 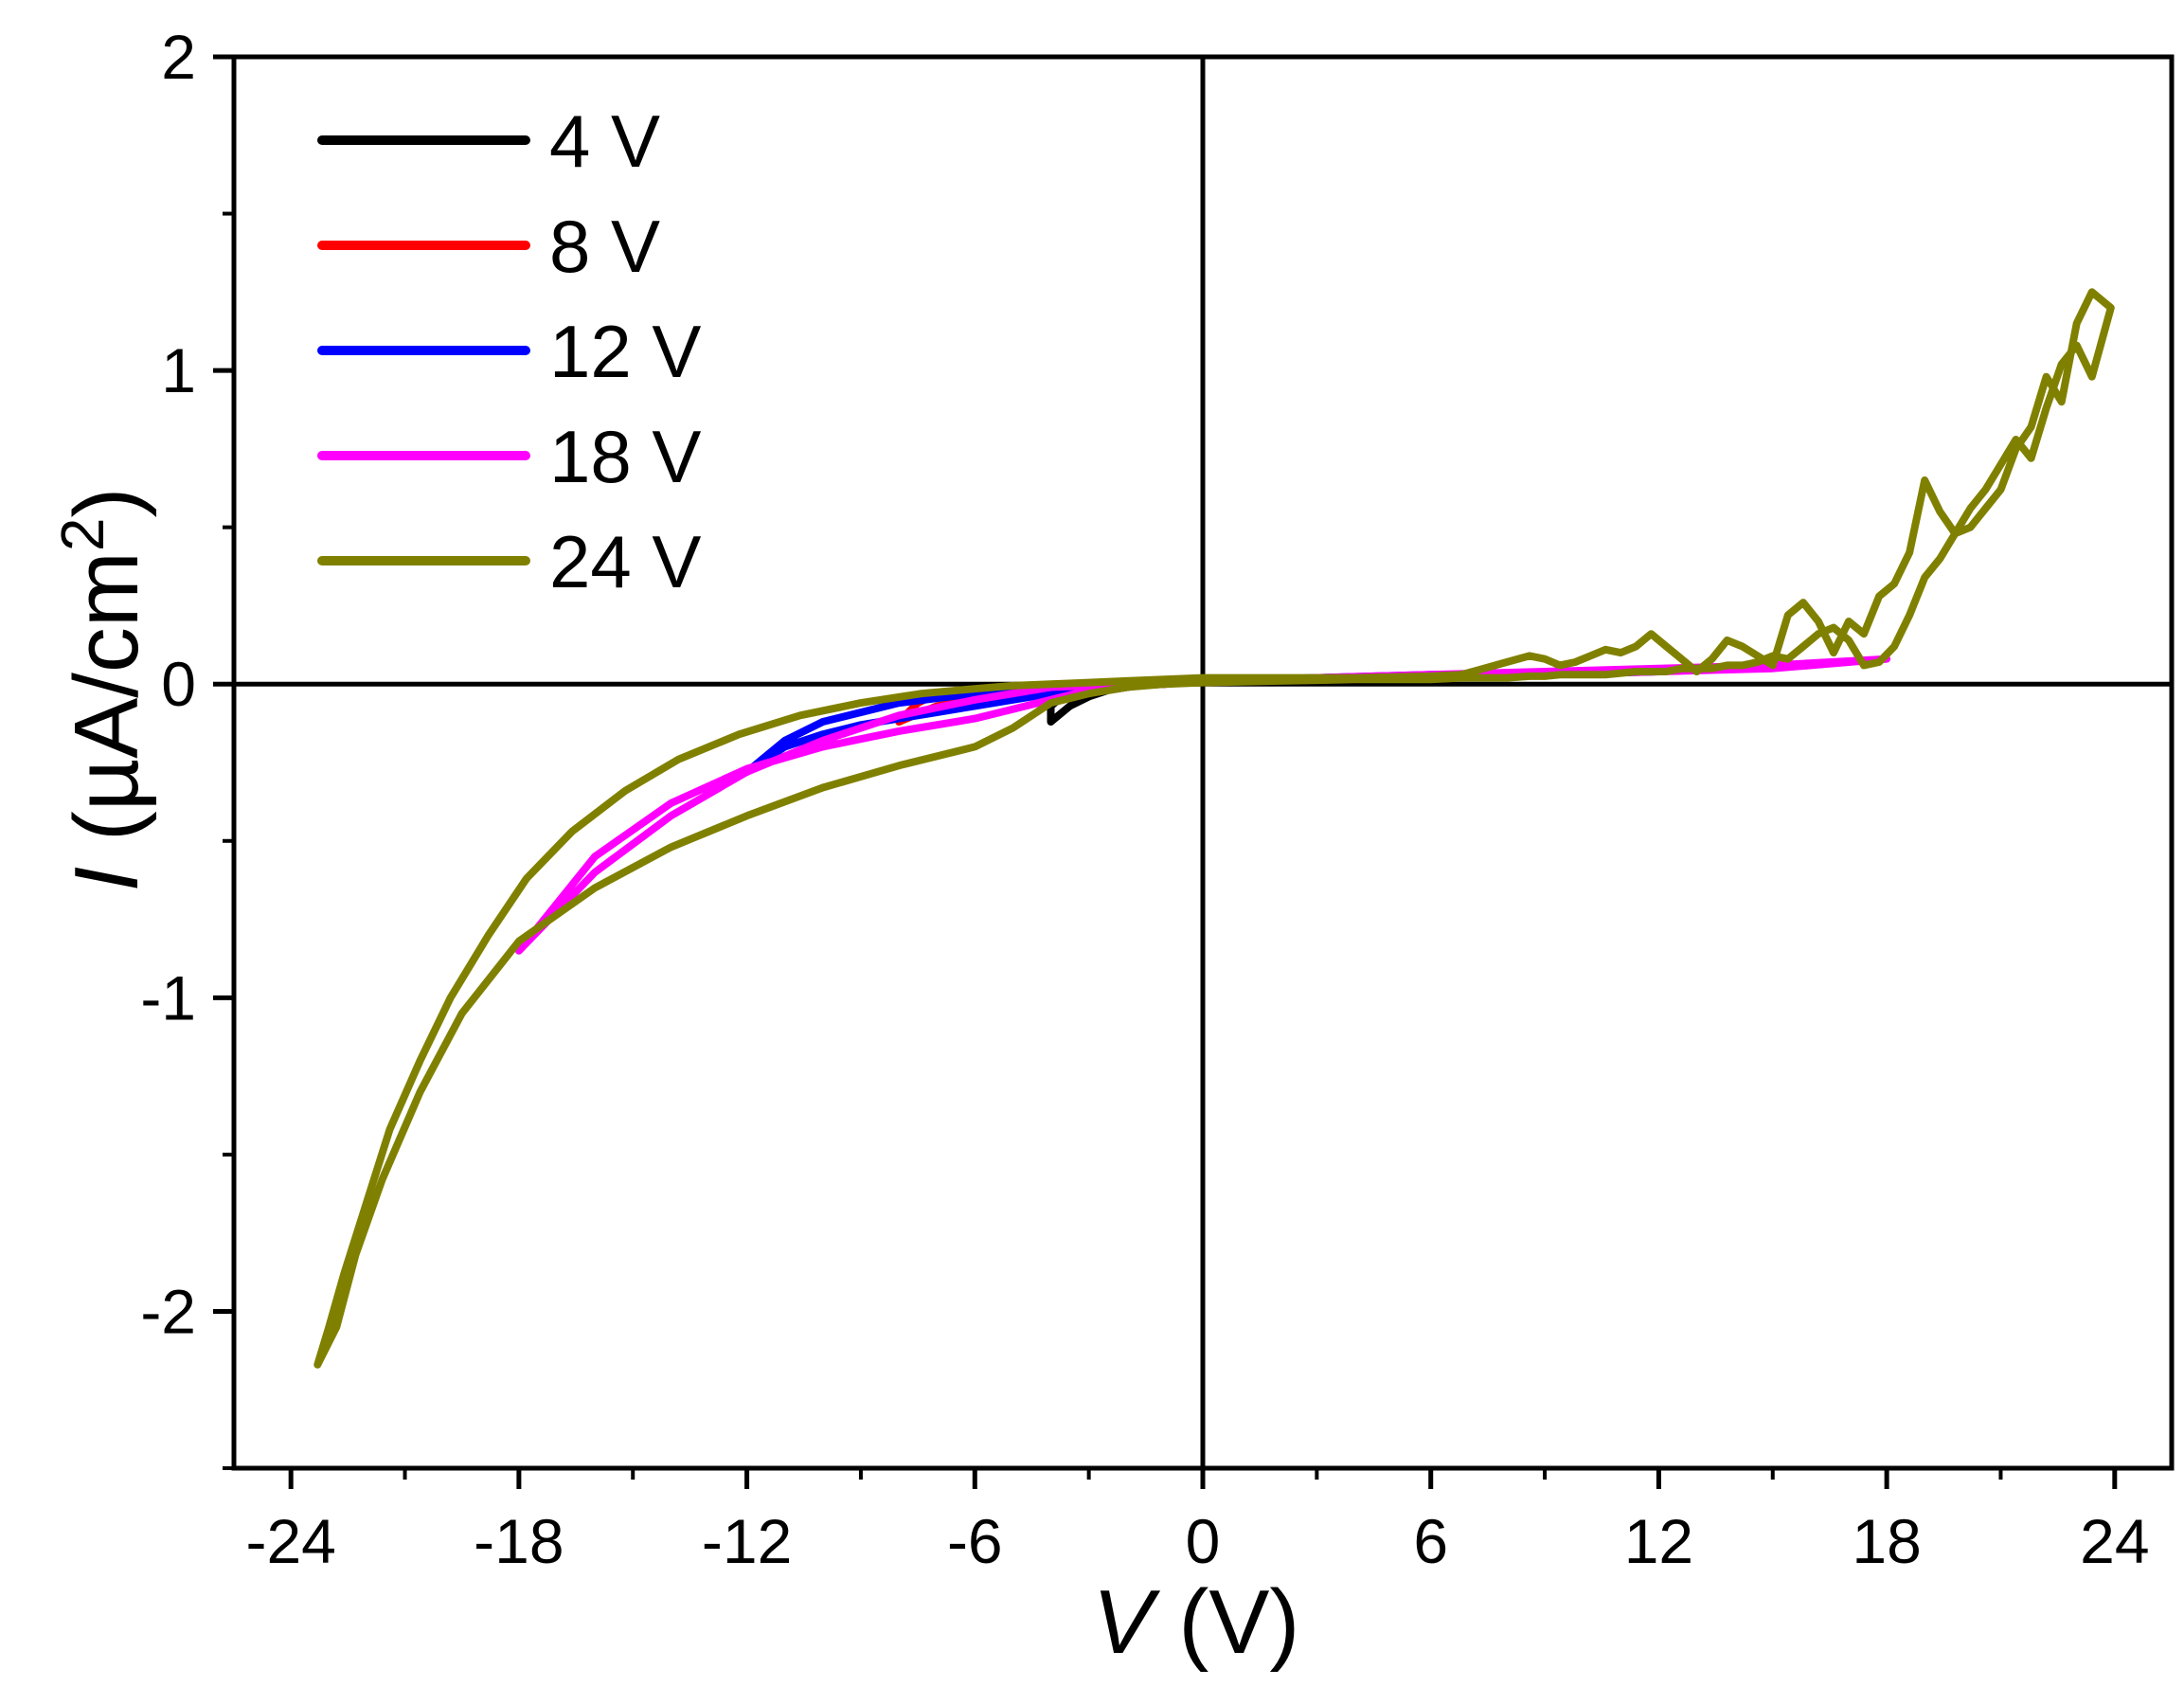 I want to click on y-tick-label: 1, so click(x=178, y=370).